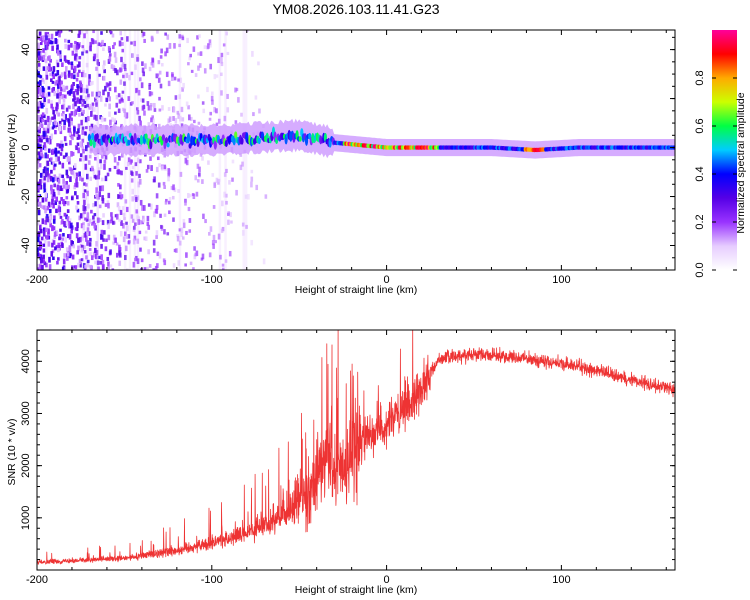 The image size is (750, 600). I want to click on chart-title: YM08.2026.103.11.41.G23, so click(355, 9).